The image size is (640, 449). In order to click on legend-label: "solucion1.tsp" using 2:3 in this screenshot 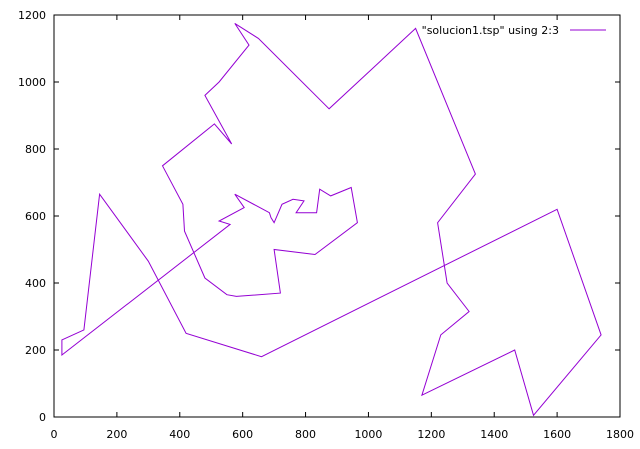, I will do `click(490, 30)`.